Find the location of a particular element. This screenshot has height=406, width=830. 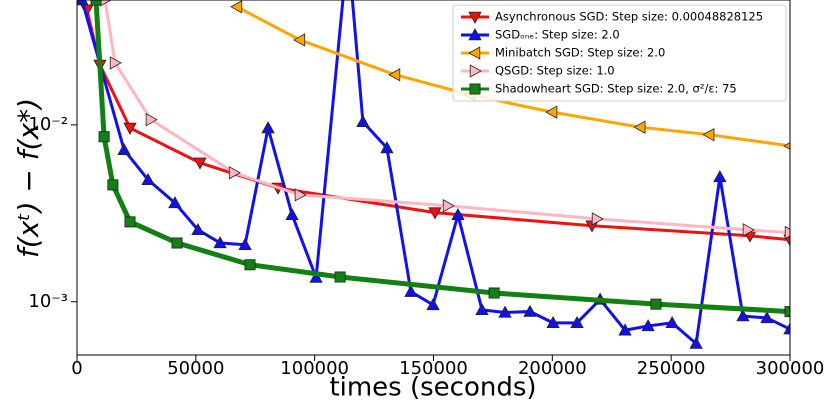

x-tick-label: 250000 is located at coordinates (671, 368).